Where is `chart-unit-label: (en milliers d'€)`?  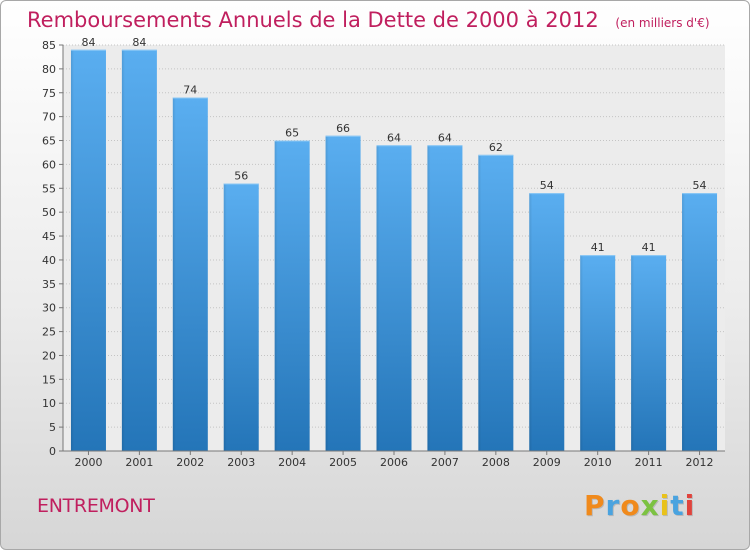
chart-unit-label: (en milliers d'€) is located at coordinates (662, 23).